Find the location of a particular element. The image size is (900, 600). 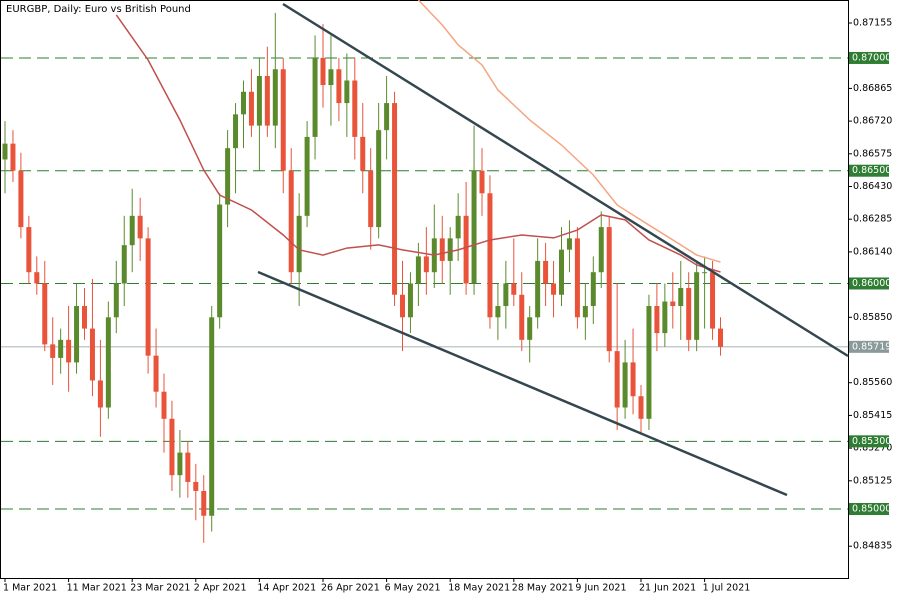

y-tick-label: 0.85415 is located at coordinates (872, 415).